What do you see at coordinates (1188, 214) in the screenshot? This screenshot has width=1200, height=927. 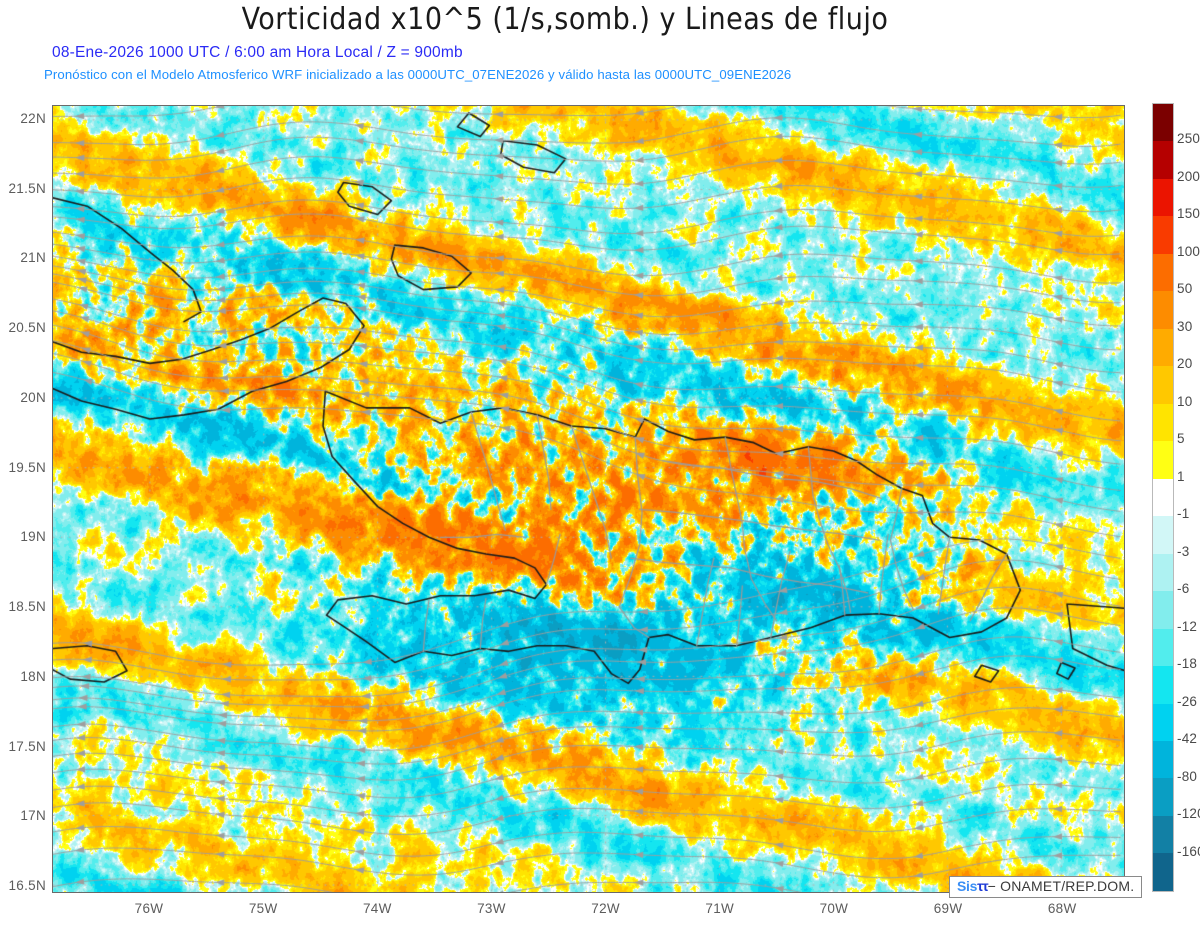 I see `colorbar-tick: 150` at bounding box center [1188, 214].